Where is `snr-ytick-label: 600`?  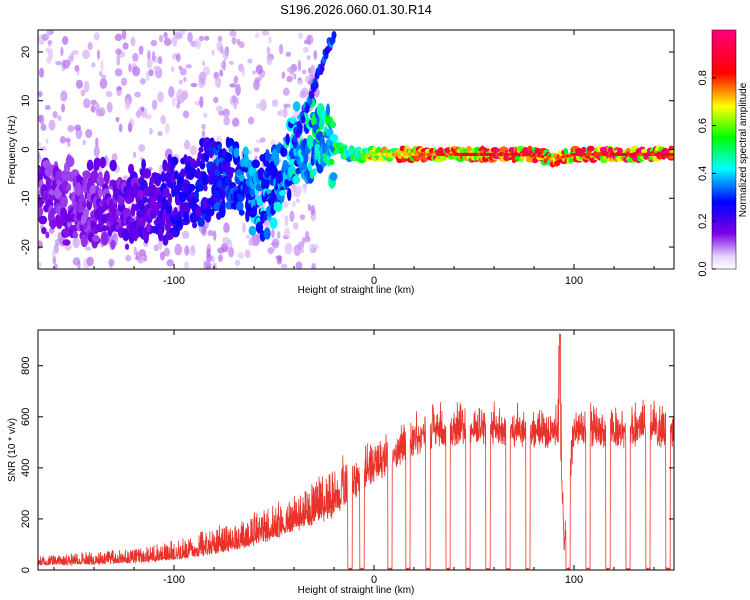 snr-ytick-label: 600 is located at coordinates (26, 417).